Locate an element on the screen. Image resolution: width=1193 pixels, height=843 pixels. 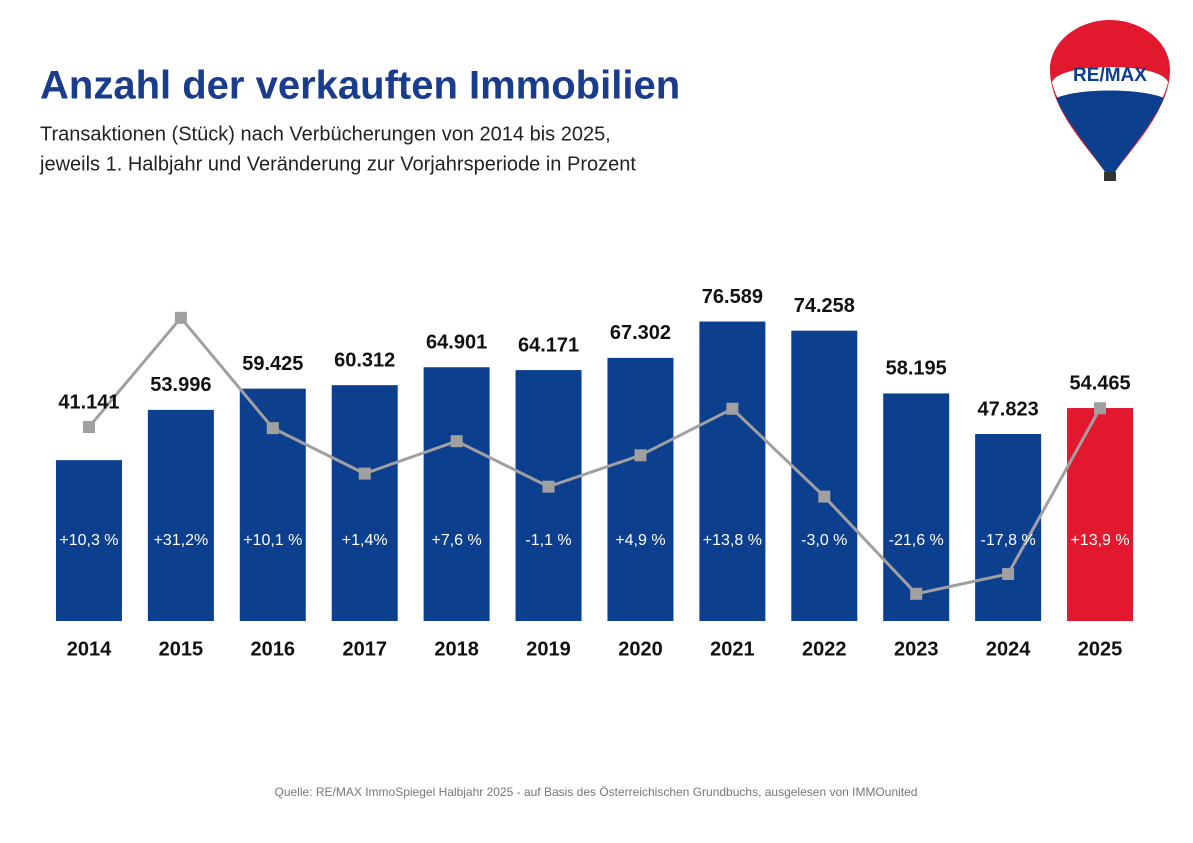
x-tick-label: 2022 is located at coordinates (824, 649).